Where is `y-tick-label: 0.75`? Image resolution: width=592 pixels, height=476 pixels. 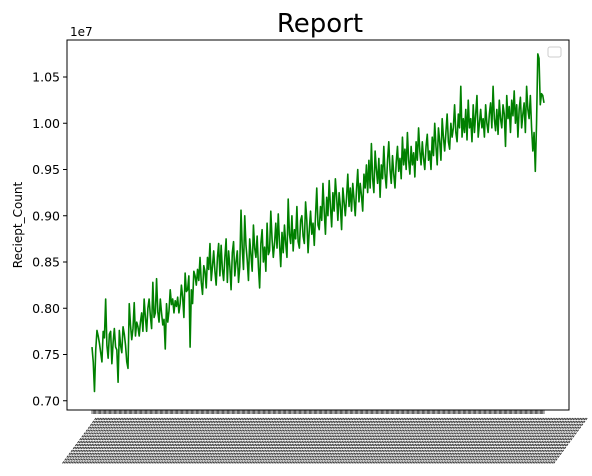
y-tick-label: 0.75 is located at coordinates (46, 354).